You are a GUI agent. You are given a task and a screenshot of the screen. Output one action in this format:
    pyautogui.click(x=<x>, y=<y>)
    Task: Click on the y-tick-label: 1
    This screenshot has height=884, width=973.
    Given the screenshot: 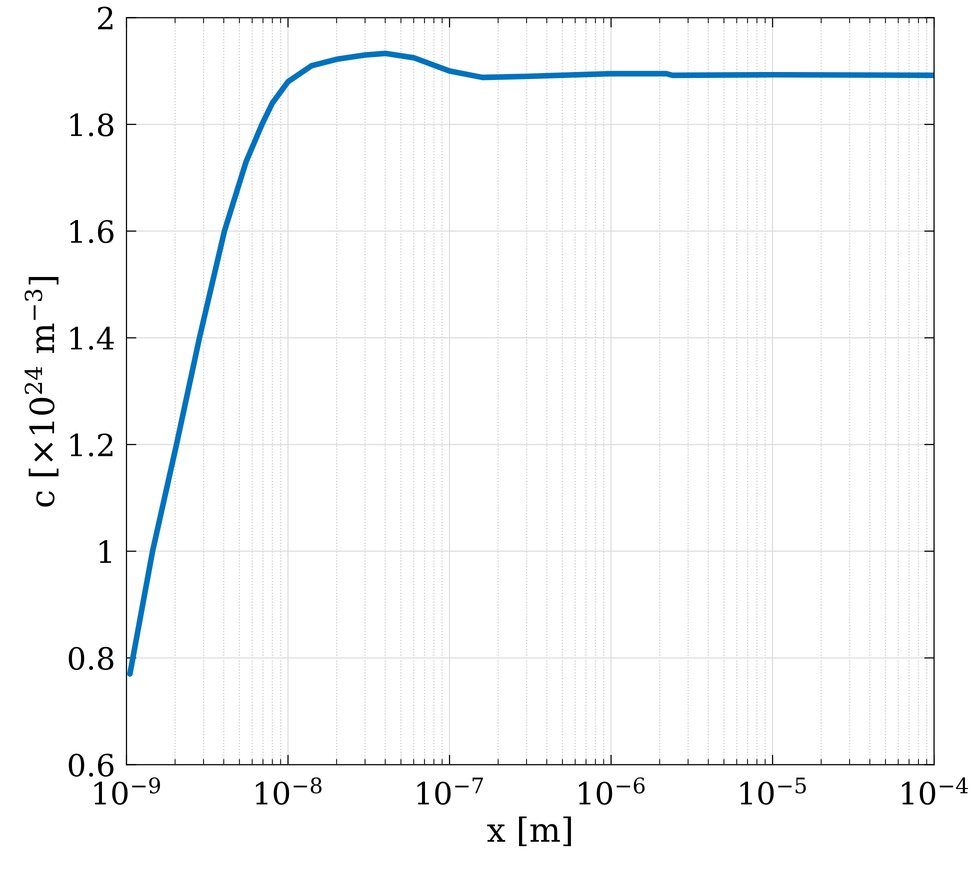 What is the action you would take?
    pyautogui.click(x=106, y=551)
    